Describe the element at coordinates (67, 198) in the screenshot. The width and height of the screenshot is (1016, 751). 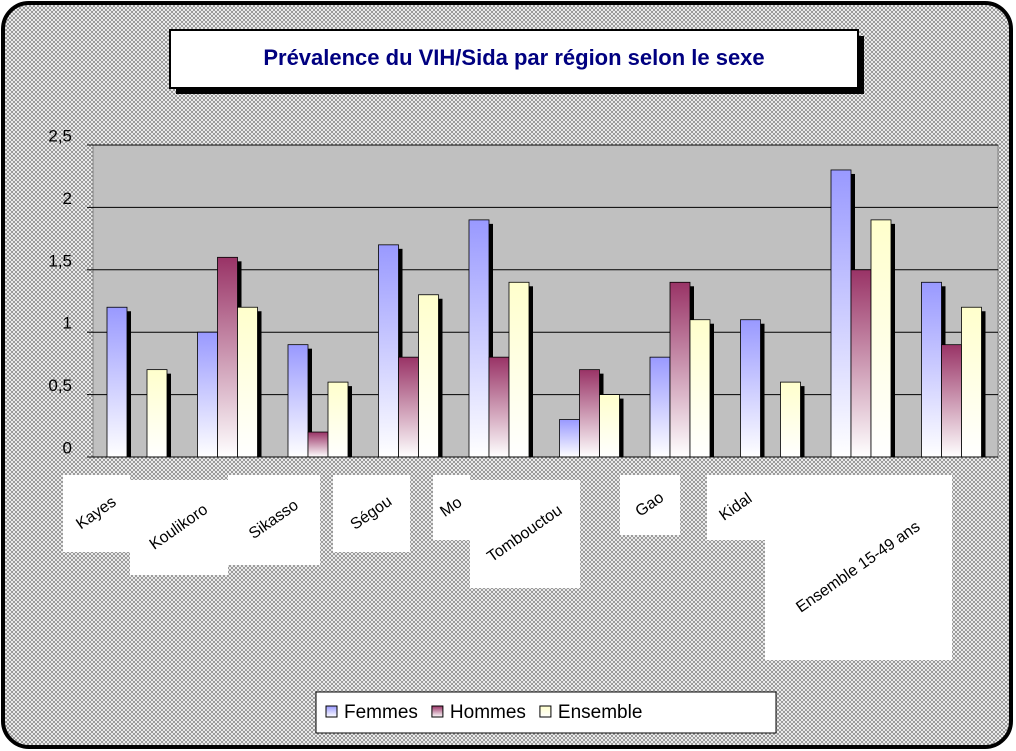
I see `y-tick-label: 2` at that location.